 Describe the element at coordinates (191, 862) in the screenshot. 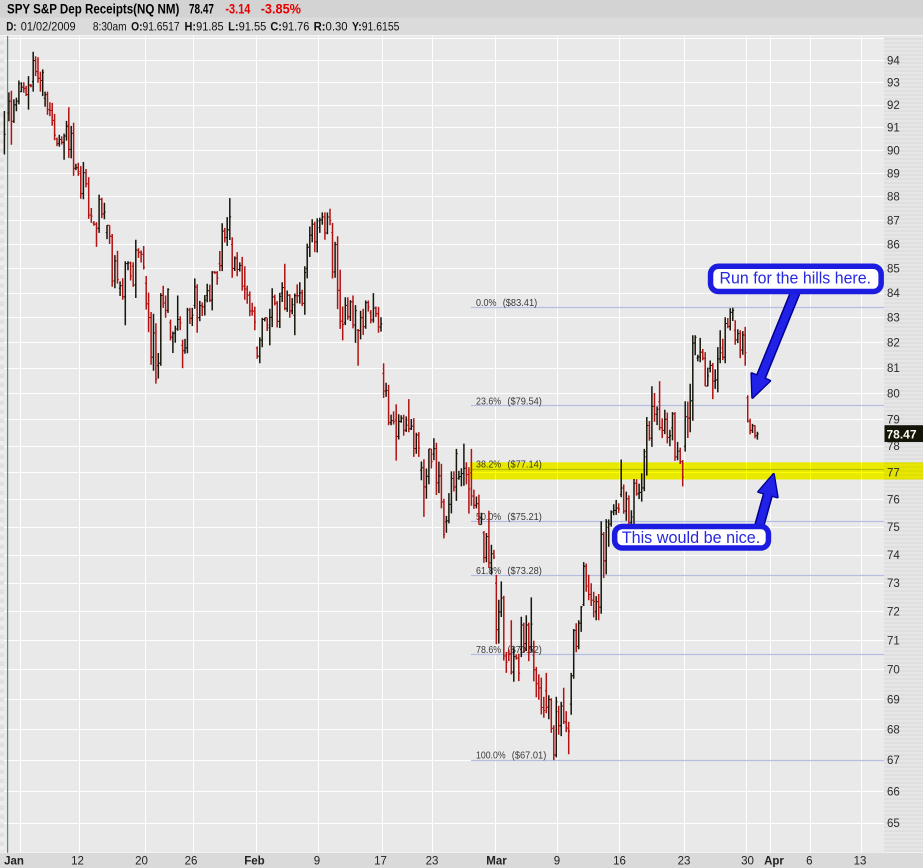

I see `svg-text: 26` at that location.